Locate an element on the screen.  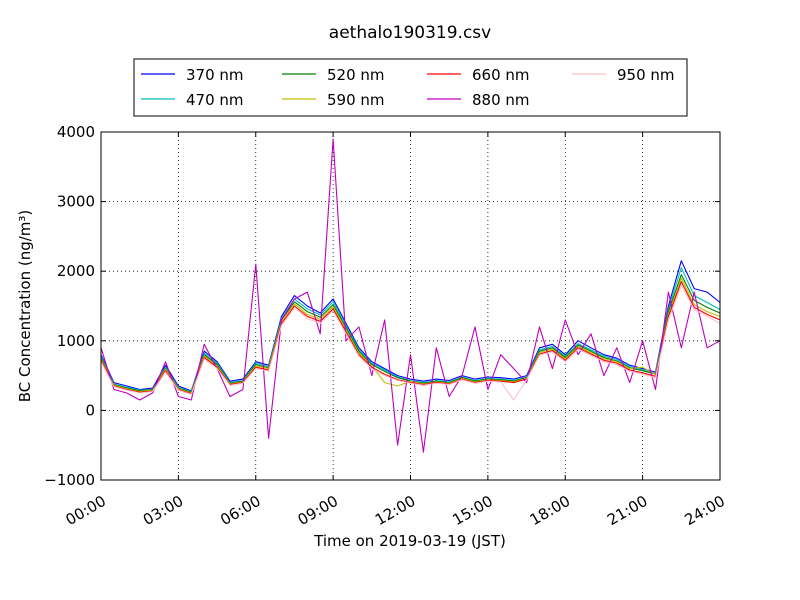
y-tick-label: 3000 is located at coordinates (76, 202).